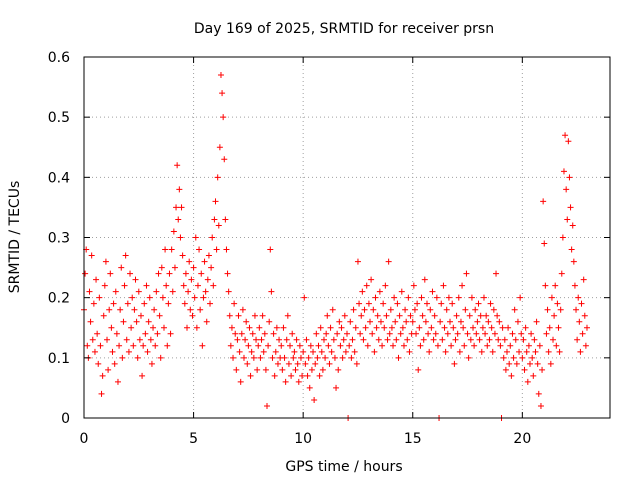 Image resolution: width=640 pixels, height=480 pixels. What do you see at coordinates (522, 439) in the screenshot?
I see `x-tick-label: 20` at bounding box center [522, 439].